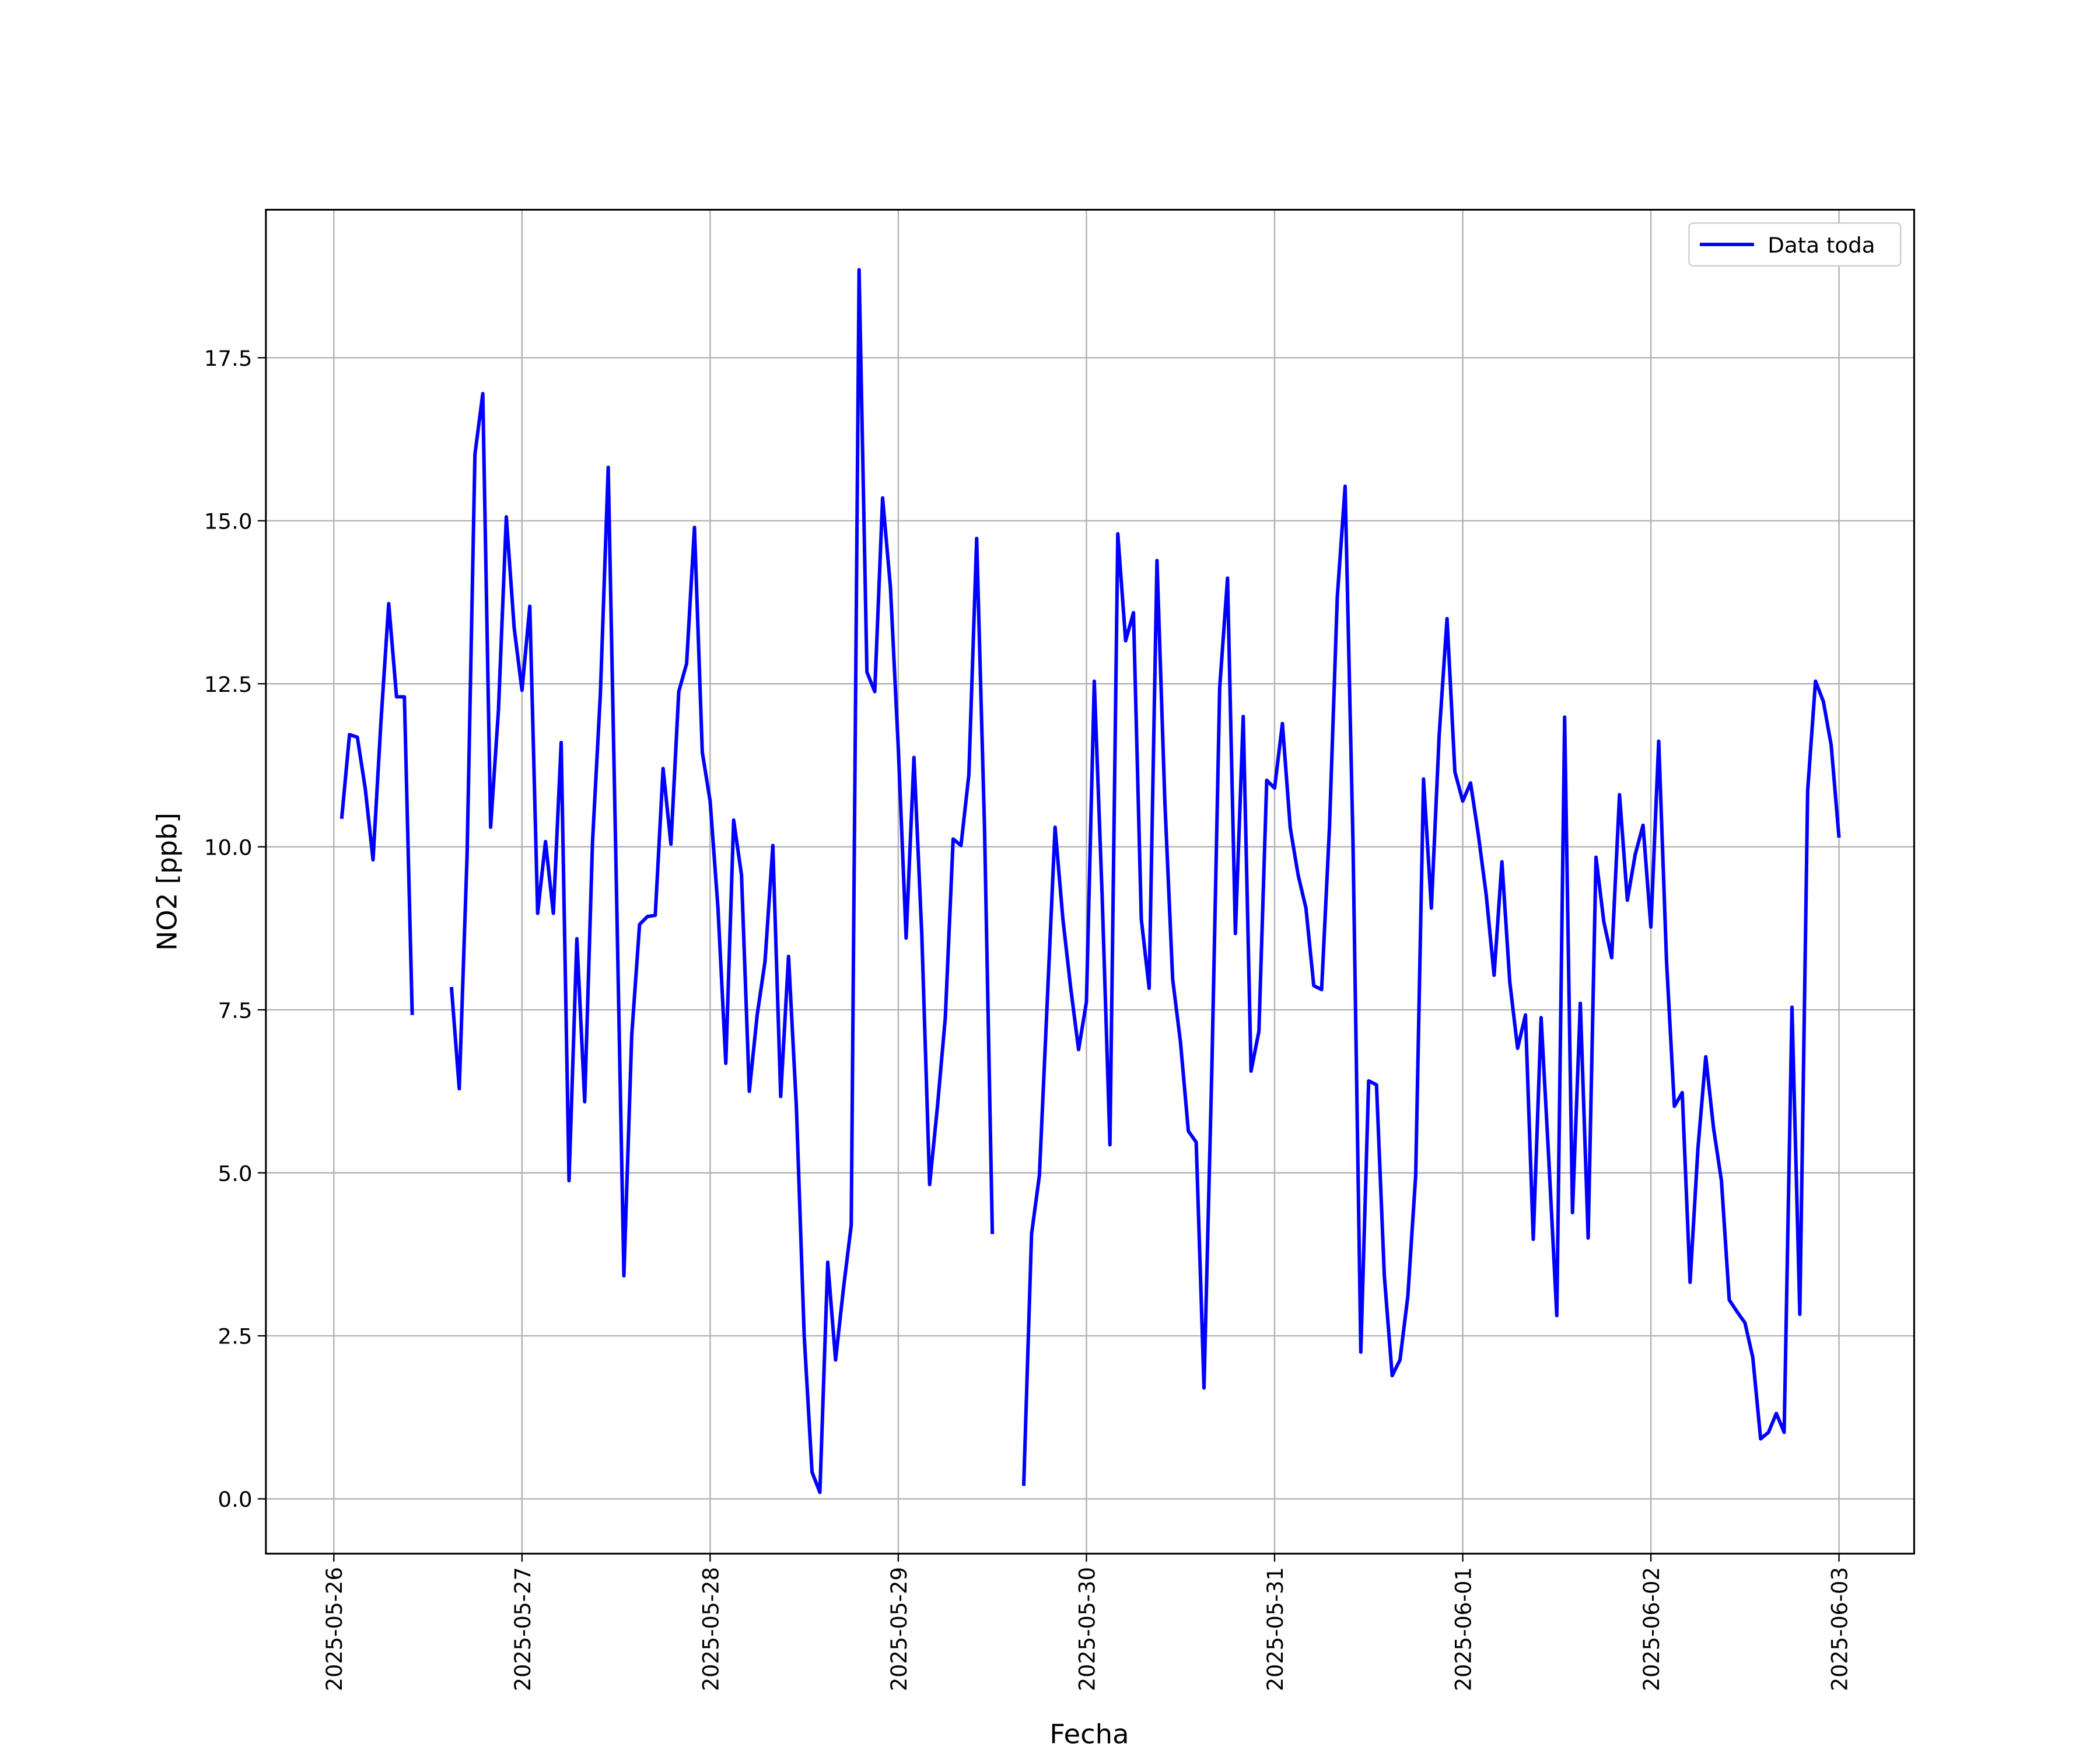 The width and height of the screenshot is (2100, 1750). Describe the element at coordinates (228, 684) in the screenshot. I see `y-tick-label: 12.5` at that location.